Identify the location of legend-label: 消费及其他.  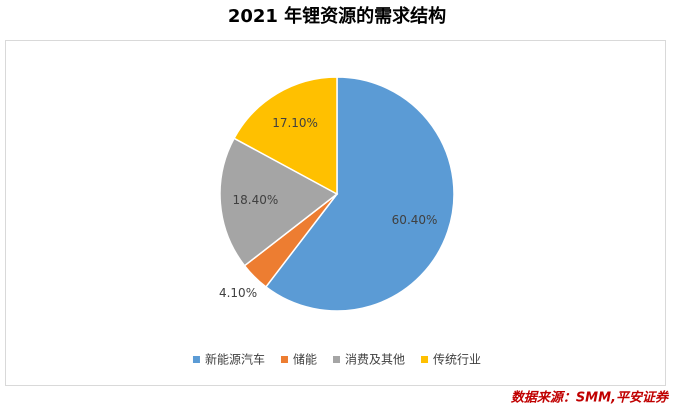
(375, 360).